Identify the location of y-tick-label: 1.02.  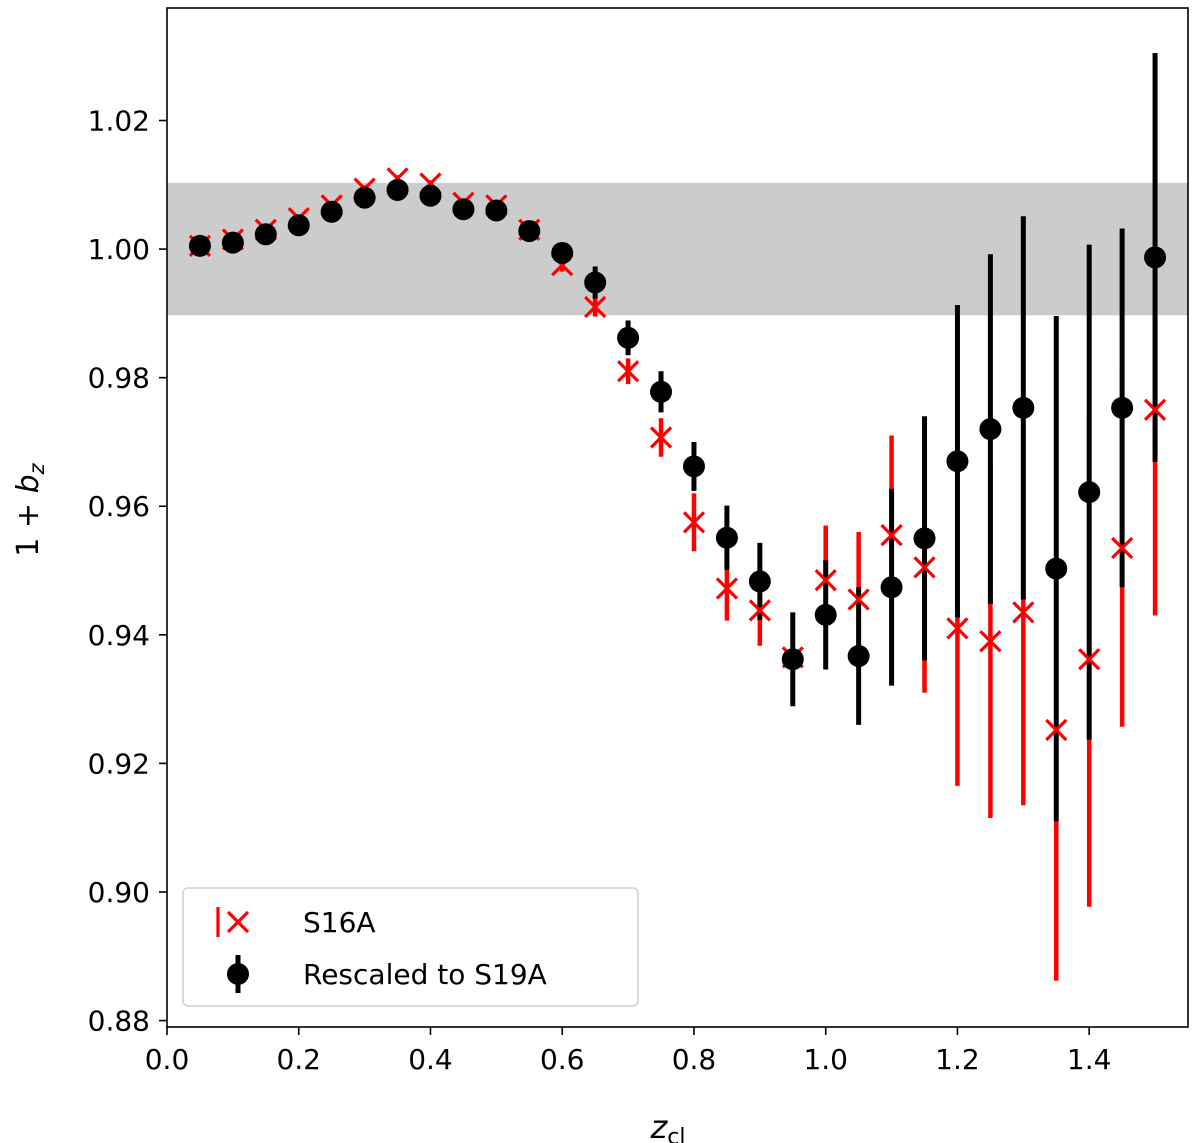
(119, 121).